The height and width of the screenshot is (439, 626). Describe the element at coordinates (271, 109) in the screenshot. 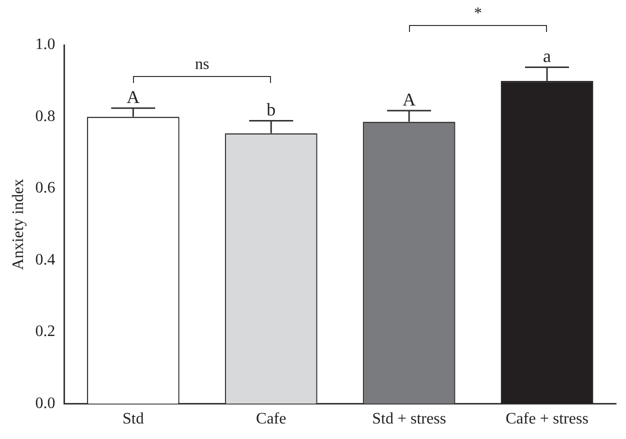

I see `annotation: b` at that location.